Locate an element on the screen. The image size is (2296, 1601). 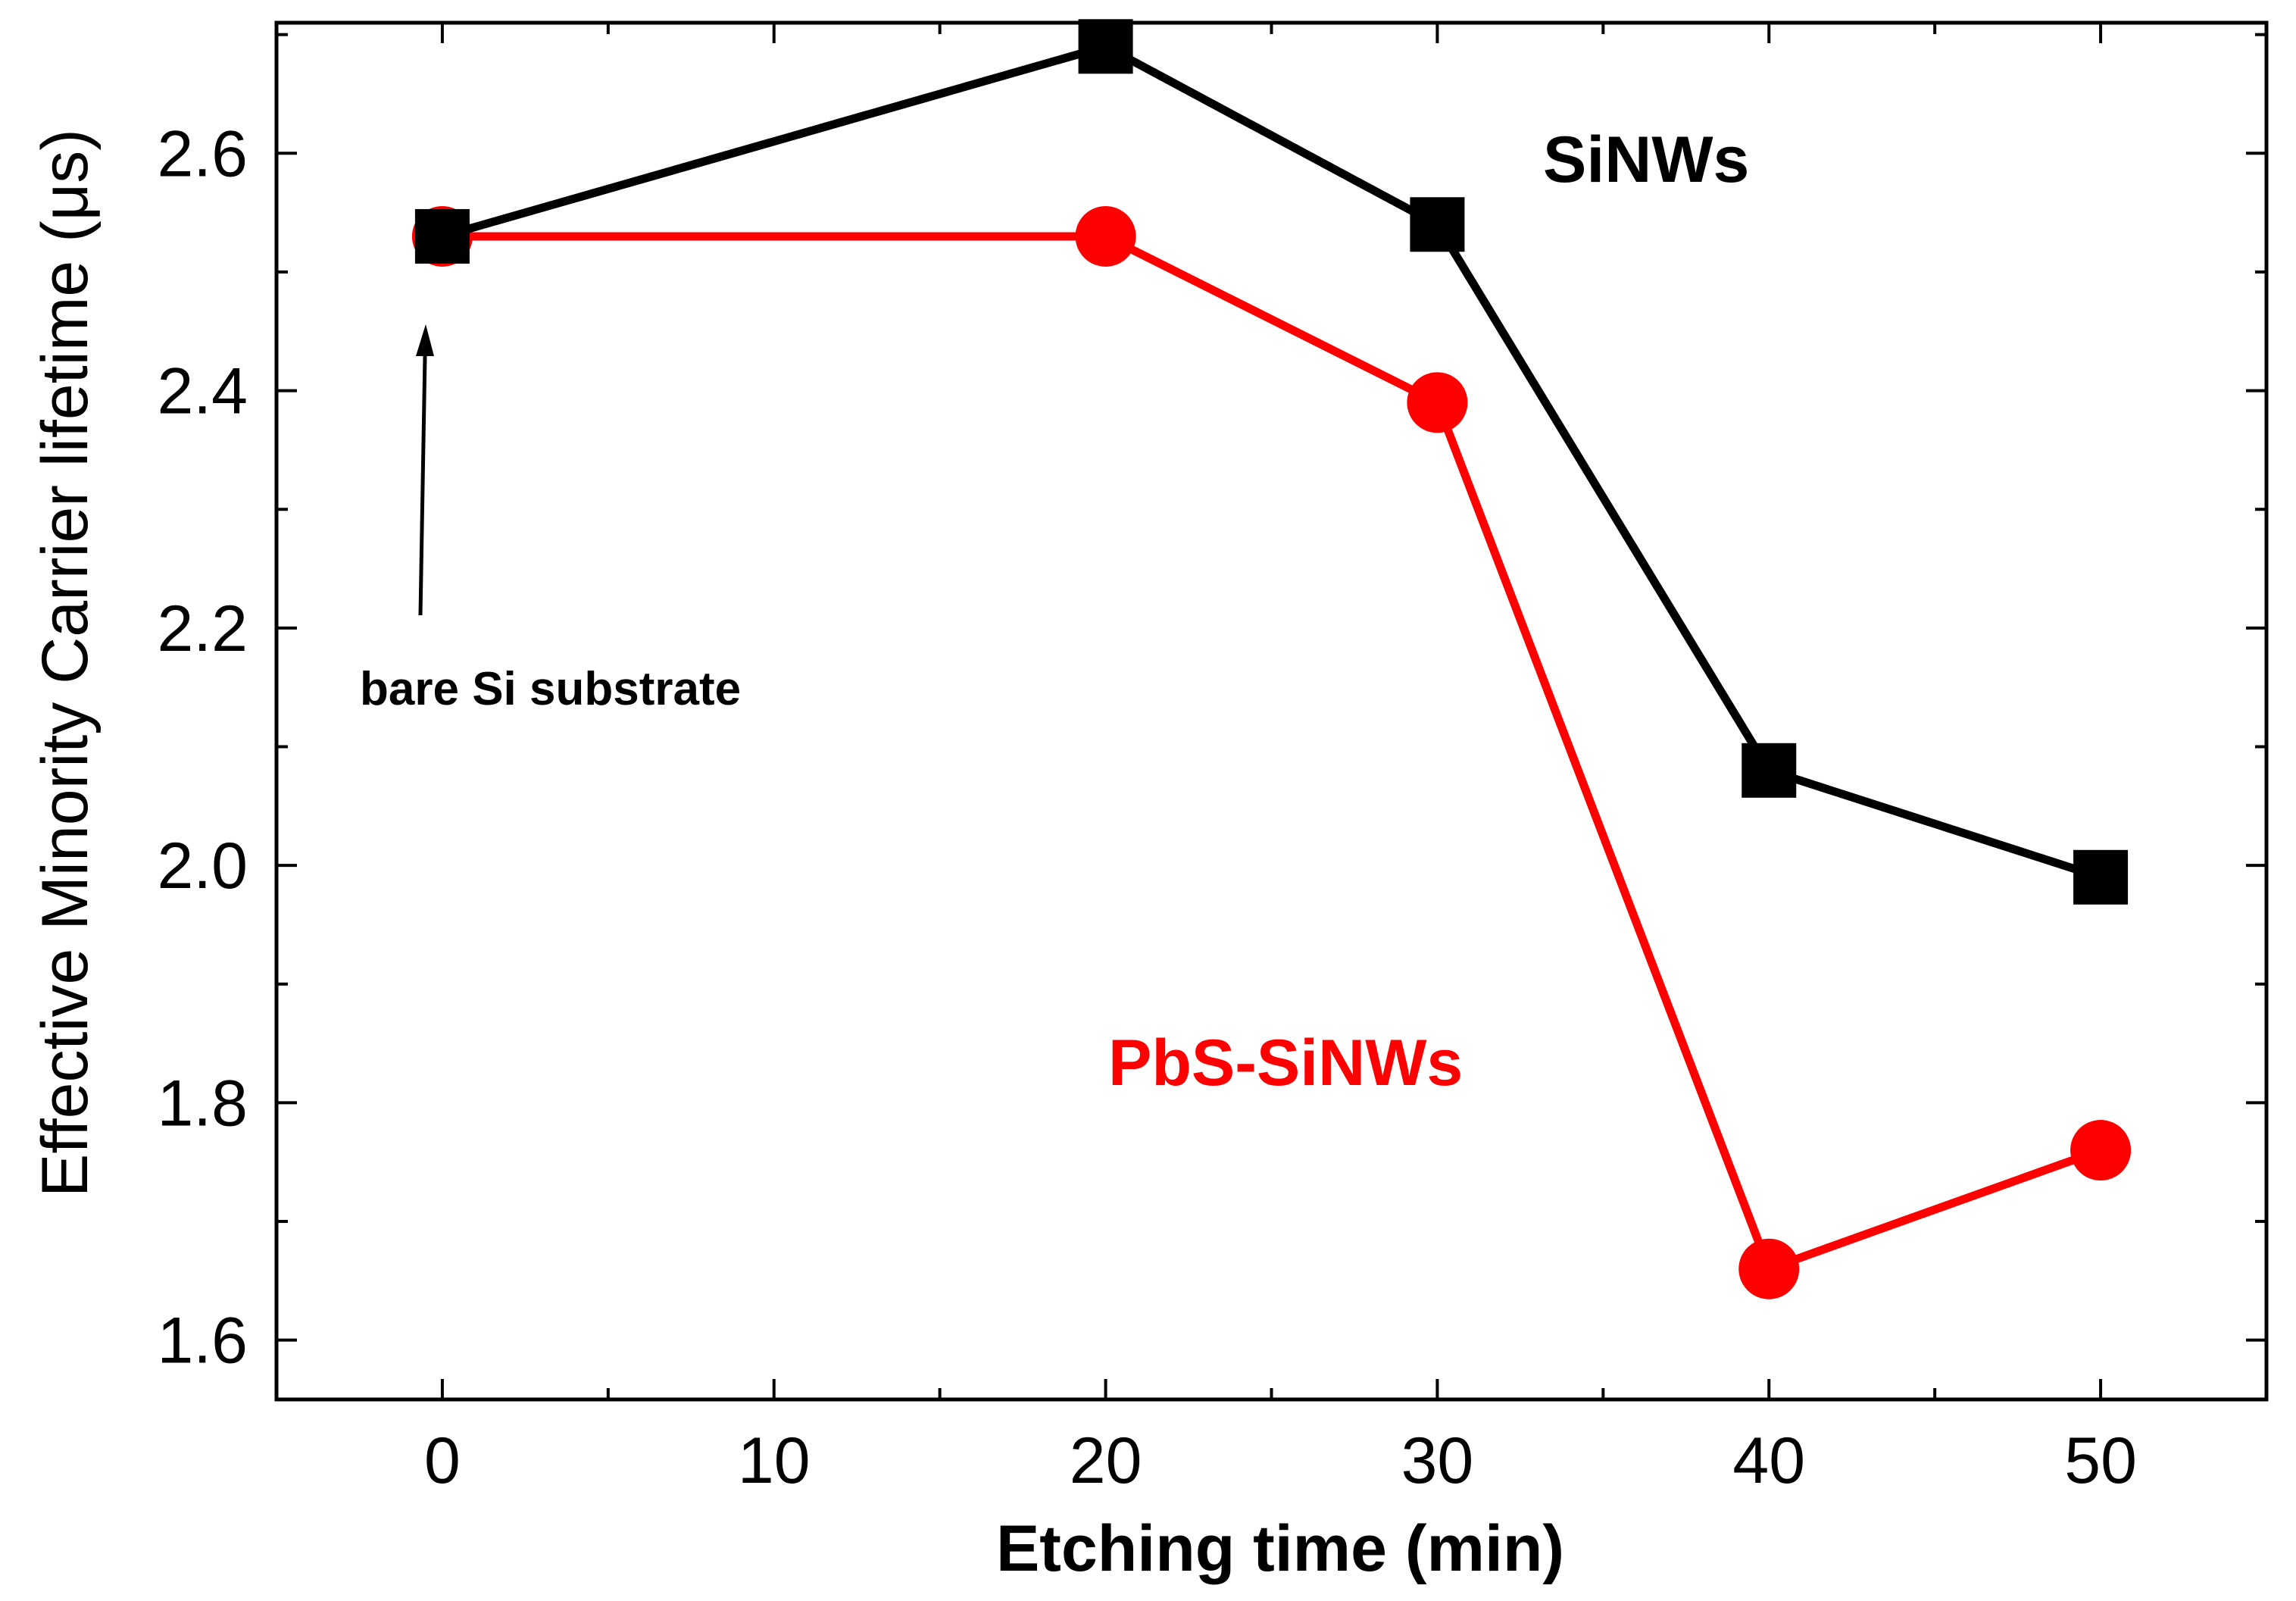
y-tick-label: 2.2 is located at coordinates (202, 629).